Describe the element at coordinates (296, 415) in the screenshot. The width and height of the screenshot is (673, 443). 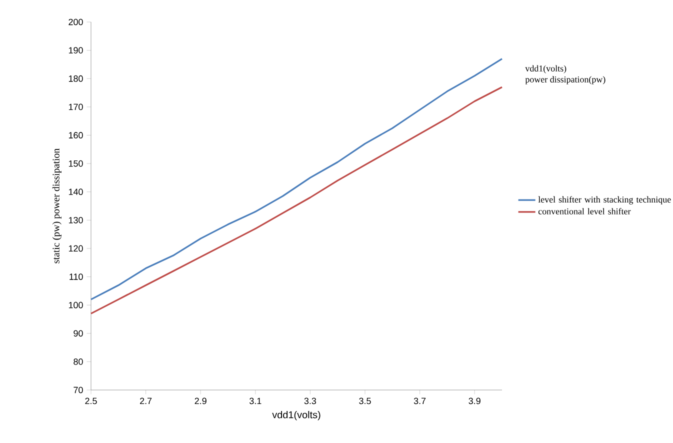
I see `x-axis-title: vdd1(volts)` at that location.